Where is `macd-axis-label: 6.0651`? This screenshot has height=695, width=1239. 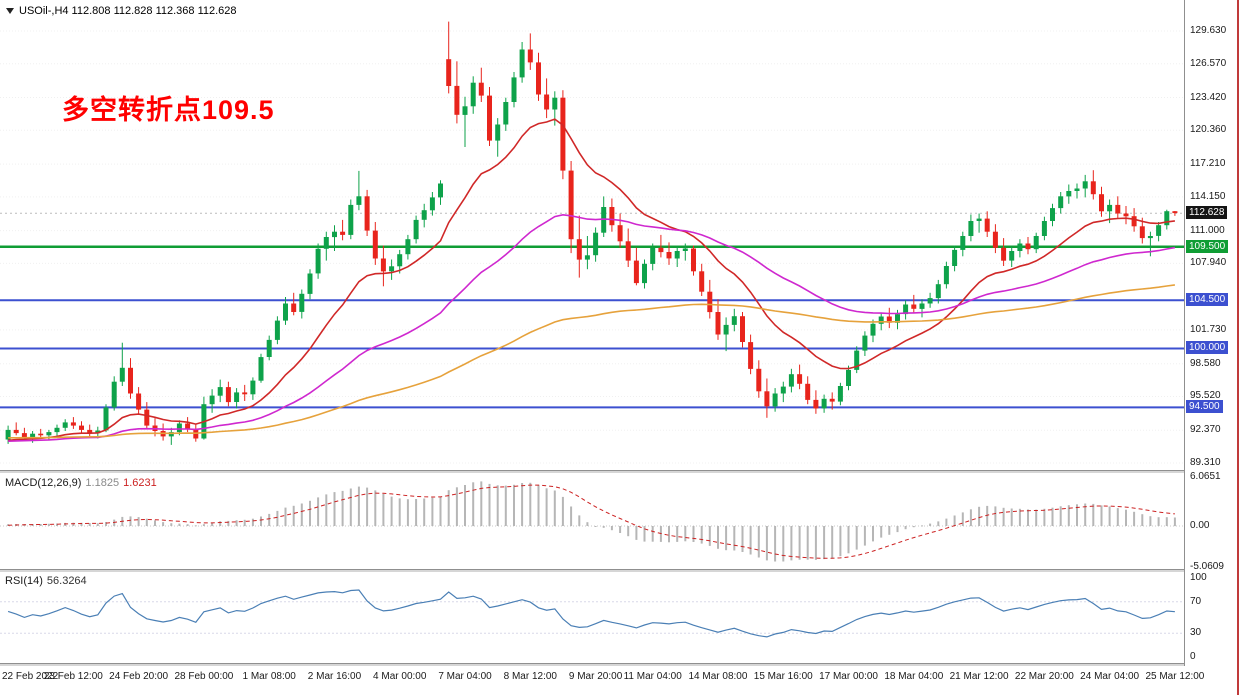
macd-axis-label: 6.0651 is located at coordinates (1205, 477).